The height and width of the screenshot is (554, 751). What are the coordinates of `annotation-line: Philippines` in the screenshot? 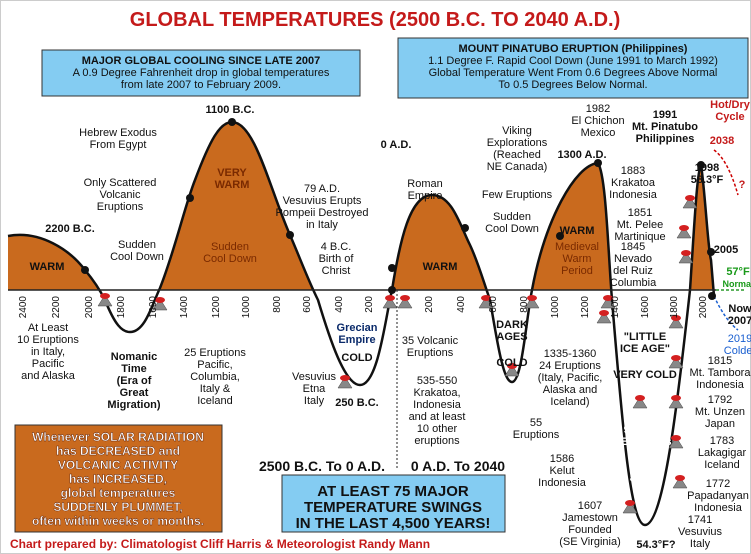 It's located at (665, 139).